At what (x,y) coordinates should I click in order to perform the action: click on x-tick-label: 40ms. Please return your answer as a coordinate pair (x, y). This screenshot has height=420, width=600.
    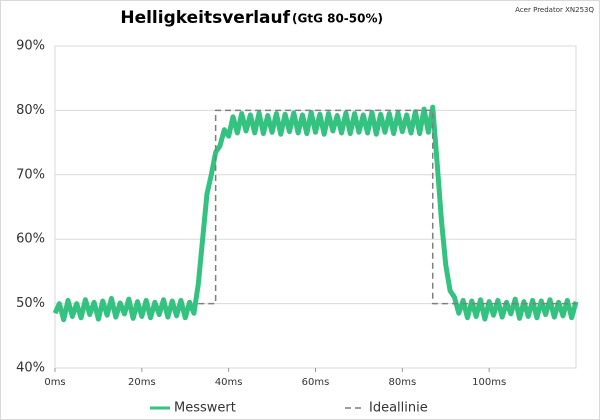
    Looking at the image, I should click on (229, 382).